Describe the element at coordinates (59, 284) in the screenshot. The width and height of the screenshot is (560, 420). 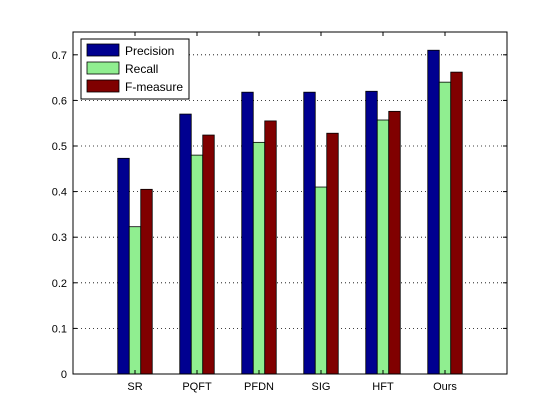
I see `y-tick-label: 0.2` at that location.